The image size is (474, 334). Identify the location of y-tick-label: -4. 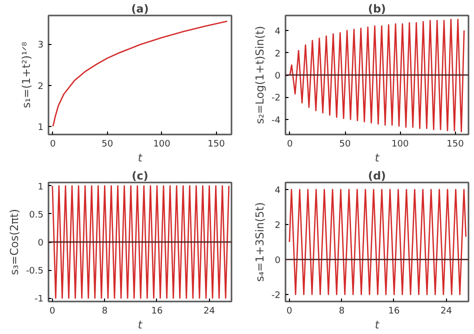
(276, 121).